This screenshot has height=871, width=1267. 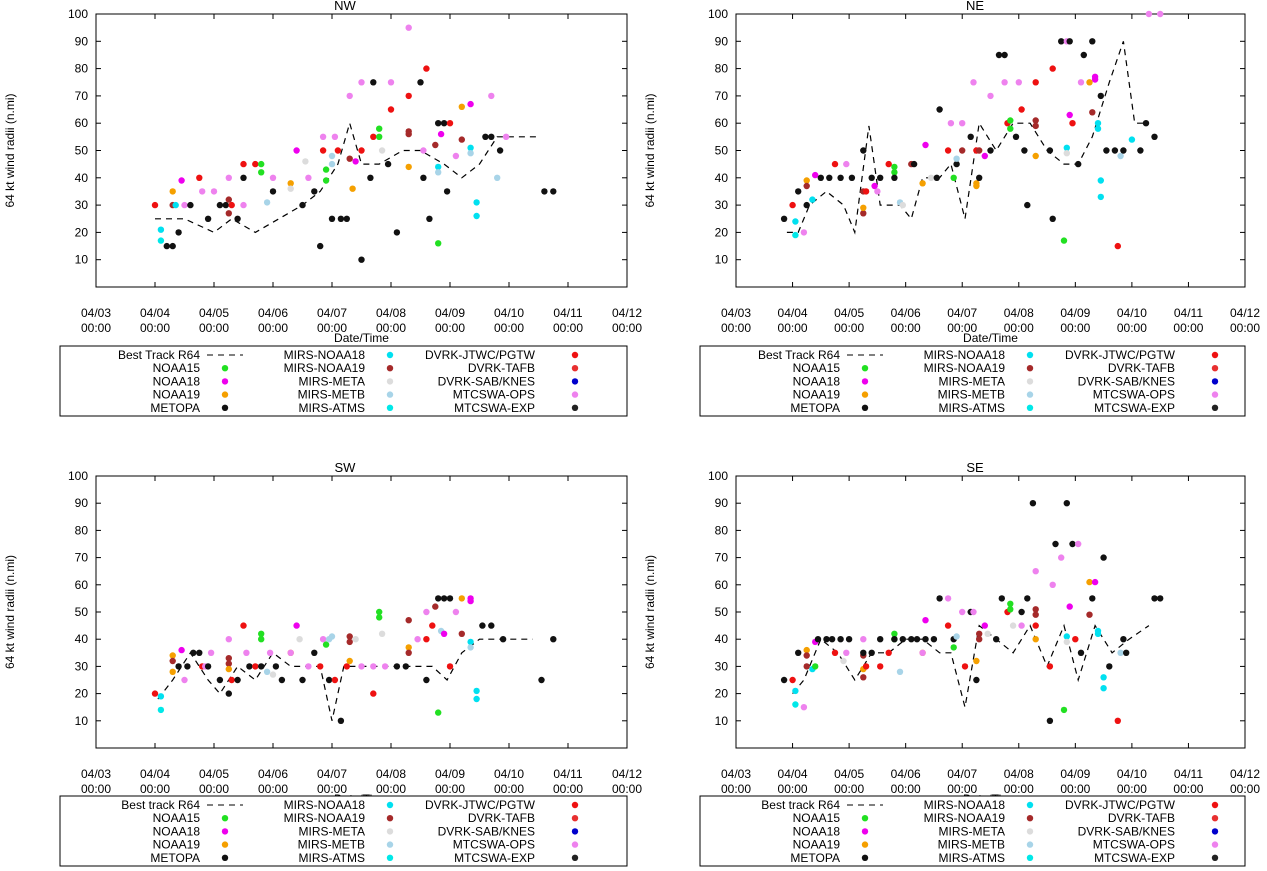 I want to click on y-tick-label: 40, so click(x=82, y=639).